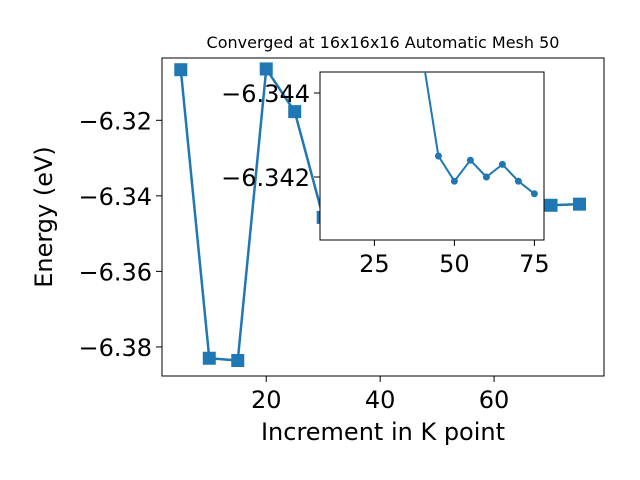 This screenshot has width=640, height=480. I want to click on inset-x-tick-label: 50, so click(454, 264).